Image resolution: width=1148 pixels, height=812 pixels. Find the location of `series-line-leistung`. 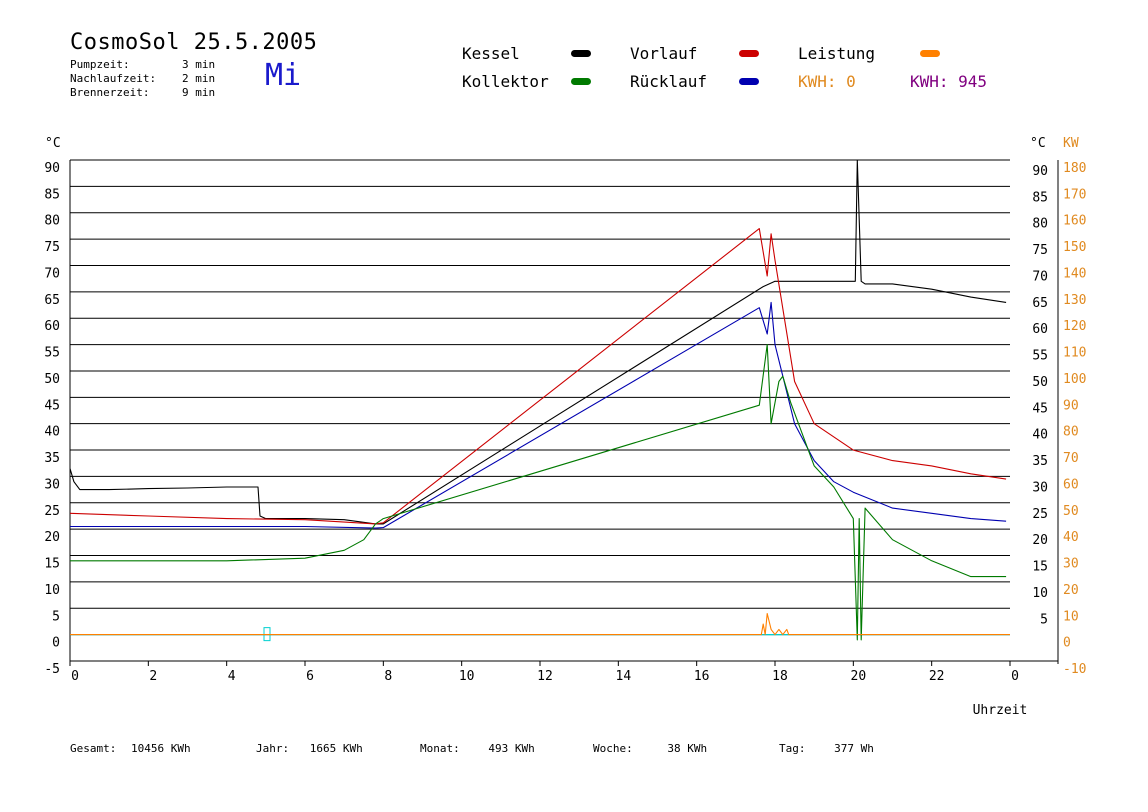

series-line-leistung is located at coordinates (540, 624).